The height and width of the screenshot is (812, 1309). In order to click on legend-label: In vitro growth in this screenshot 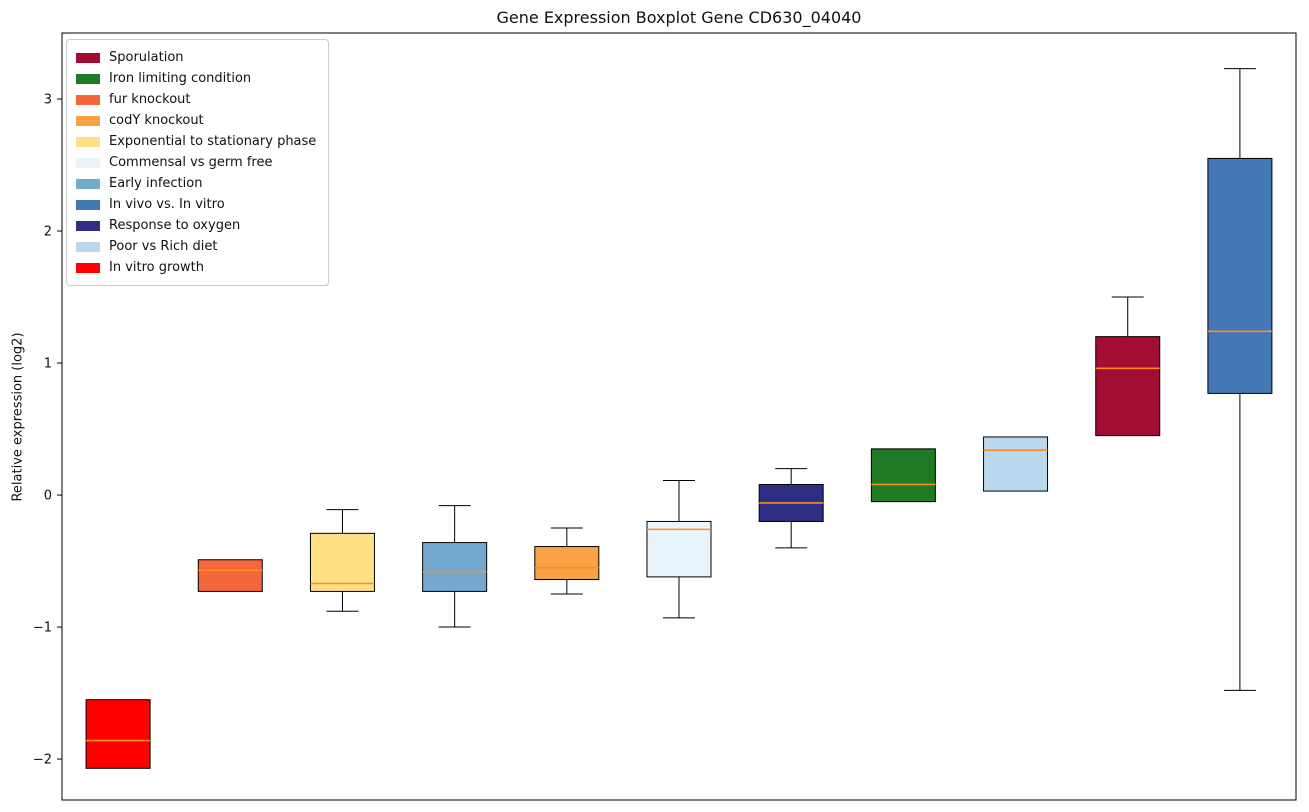, I will do `click(156, 267)`.